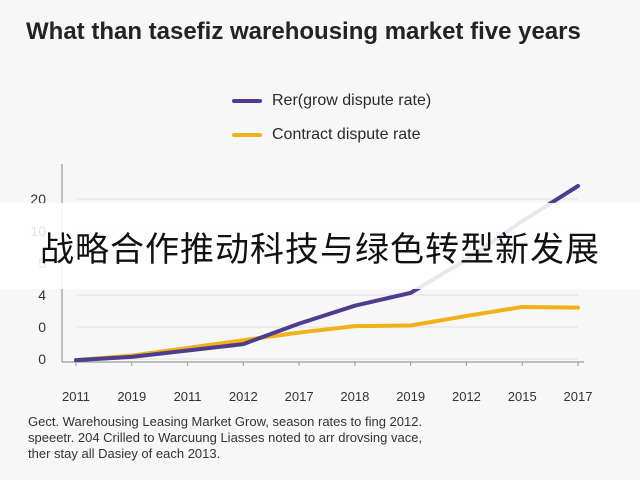 The image size is (640, 480). Describe the element at coordinates (354, 396) in the screenshot. I see `x-tick-label: 2018` at that location.